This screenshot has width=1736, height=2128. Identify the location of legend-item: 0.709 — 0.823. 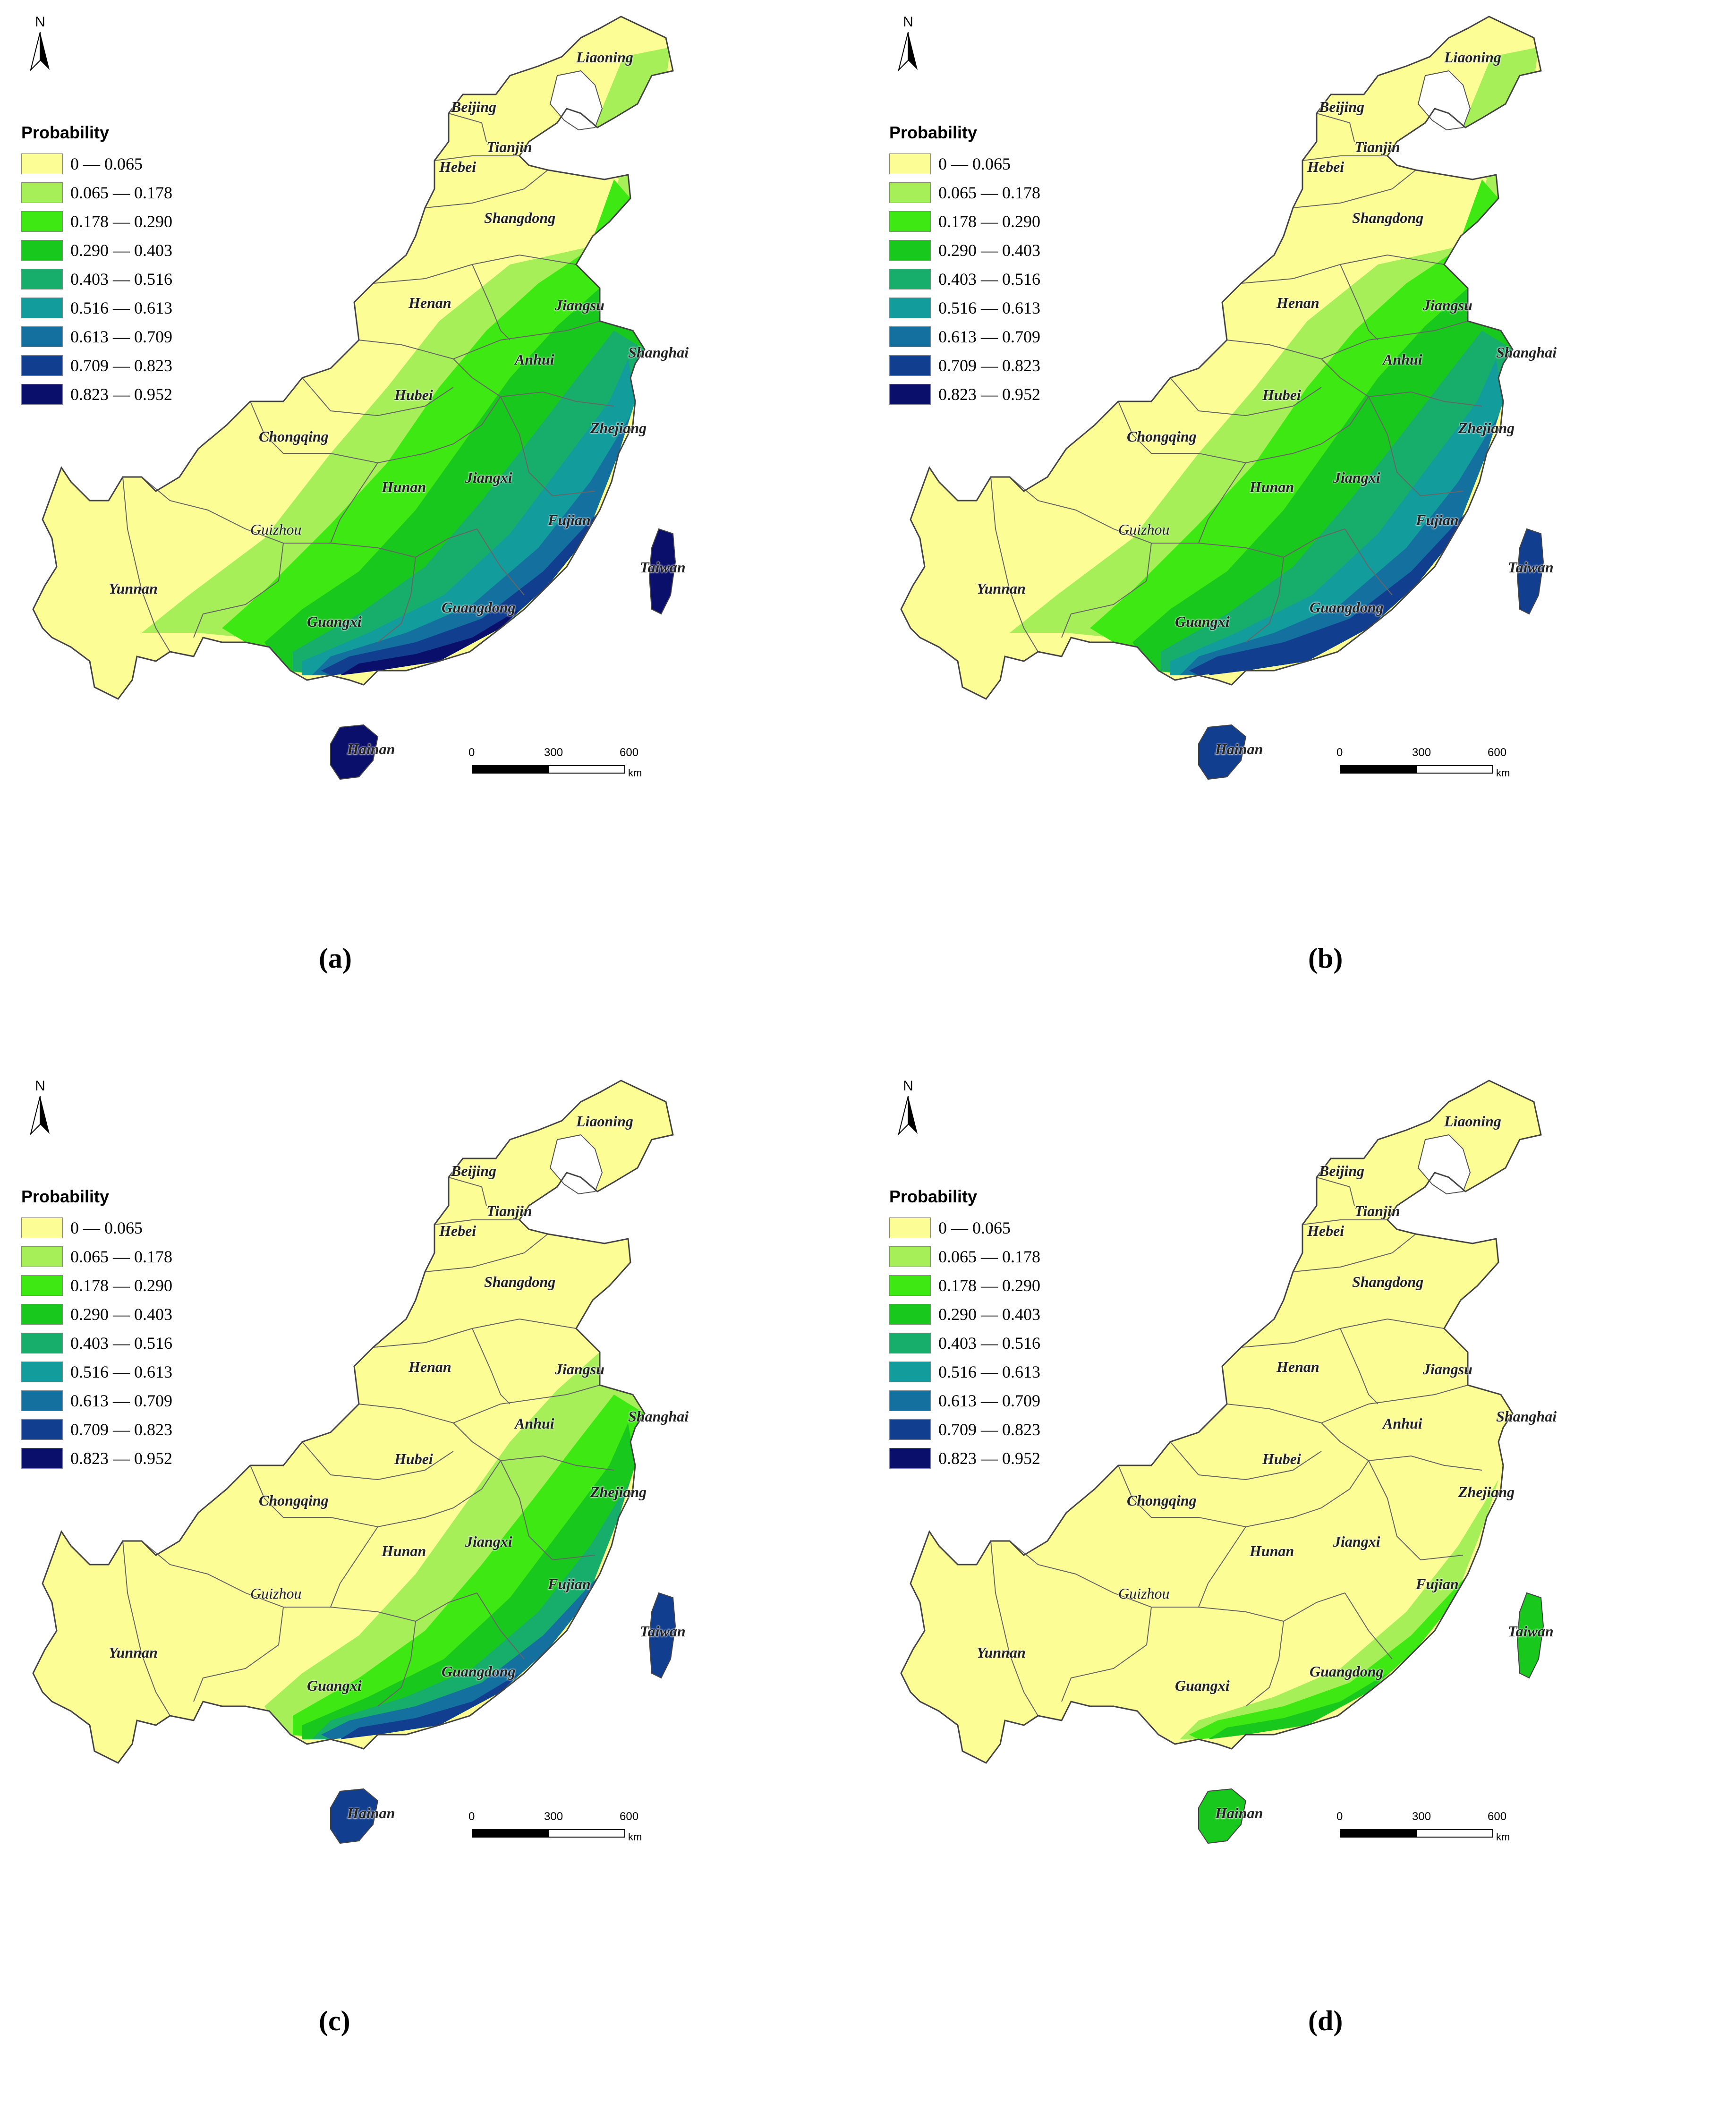
(964, 366).